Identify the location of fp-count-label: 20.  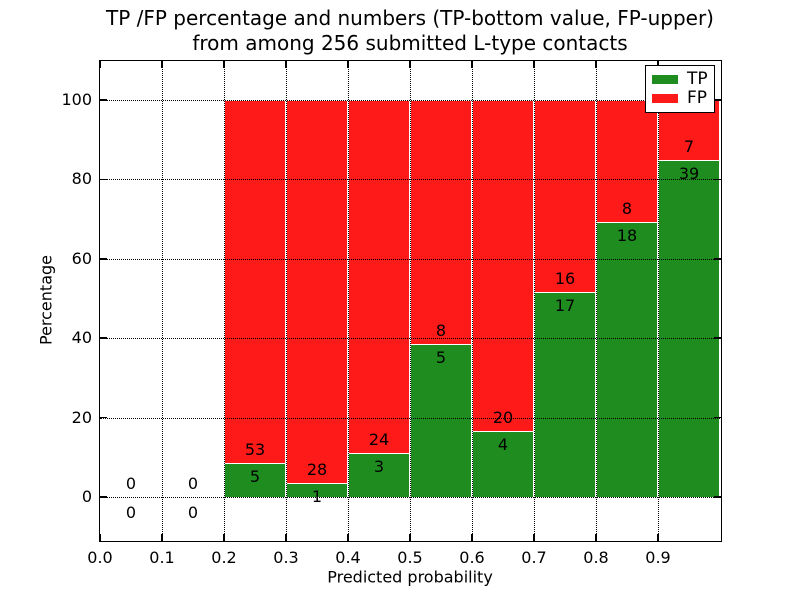
(503, 417).